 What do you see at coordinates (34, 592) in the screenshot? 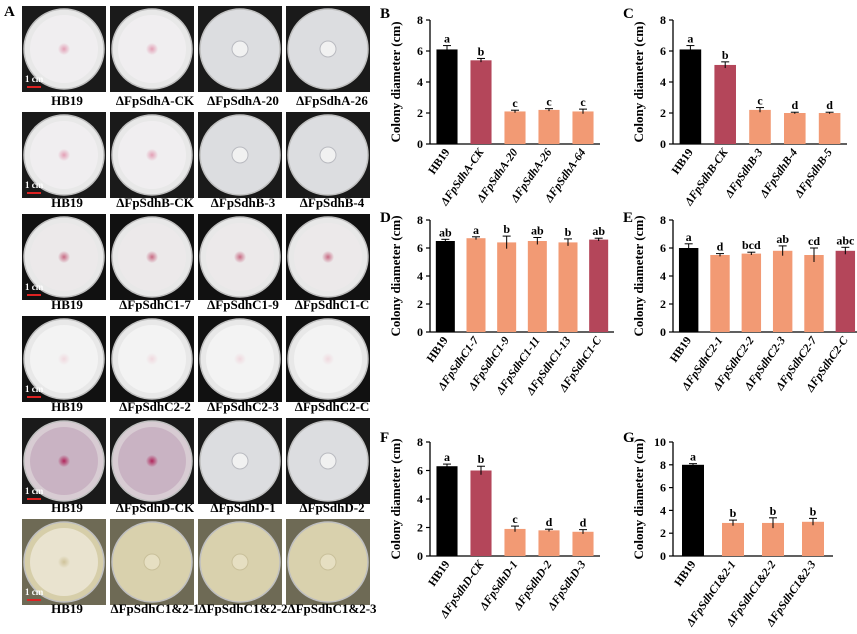
I see `scale-bar-label: 1 cm` at bounding box center [34, 592].